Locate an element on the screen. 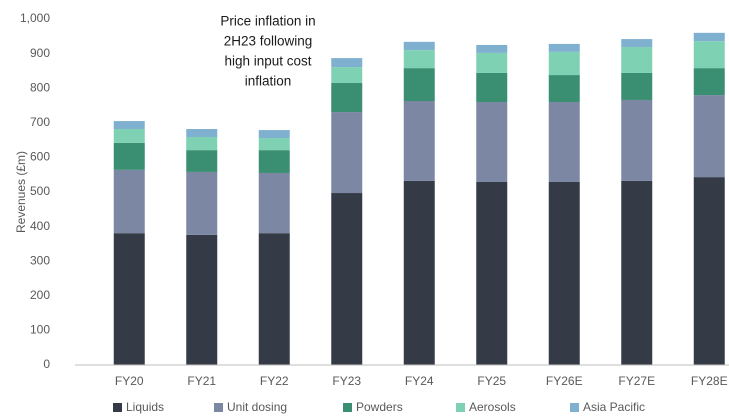 The width and height of the screenshot is (729, 417). x-tick-label: FY24 is located at coordinates (419, 381).